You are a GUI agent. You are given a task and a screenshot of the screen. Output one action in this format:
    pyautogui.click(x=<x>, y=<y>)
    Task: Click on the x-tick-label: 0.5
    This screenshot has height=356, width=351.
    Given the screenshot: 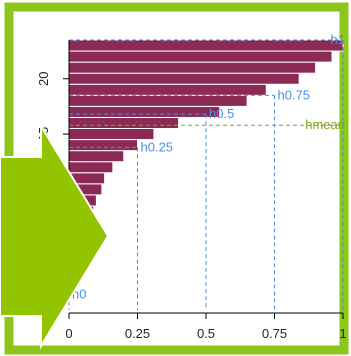 What is the action you would take?
    pyautogui.click(x=206, y=333)
    